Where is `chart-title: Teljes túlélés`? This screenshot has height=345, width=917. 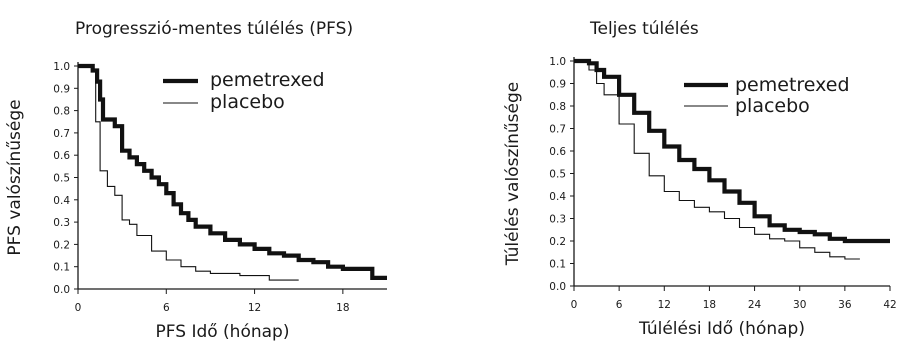
chart-title: Teljes túlélés is located at coordinates (644, 29).